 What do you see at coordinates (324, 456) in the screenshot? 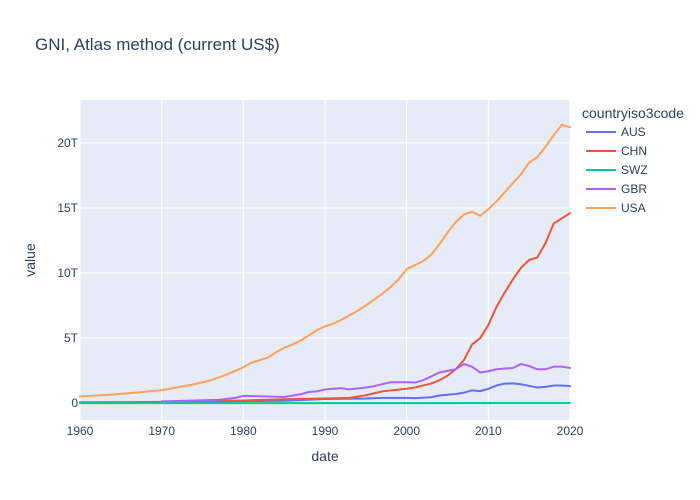
I see `x-axis-title: date` at bounding box center [324, 456].